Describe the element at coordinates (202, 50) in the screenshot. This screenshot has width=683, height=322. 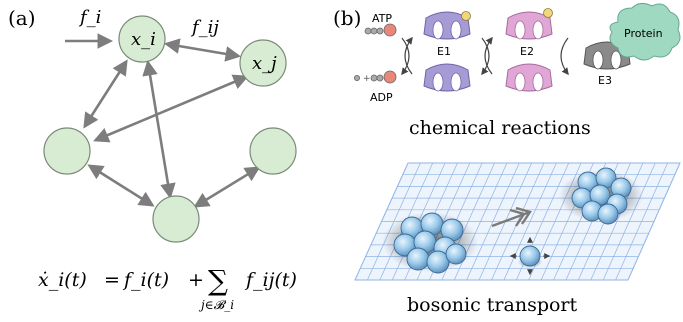
I see `edge-xi-xj` at that location.